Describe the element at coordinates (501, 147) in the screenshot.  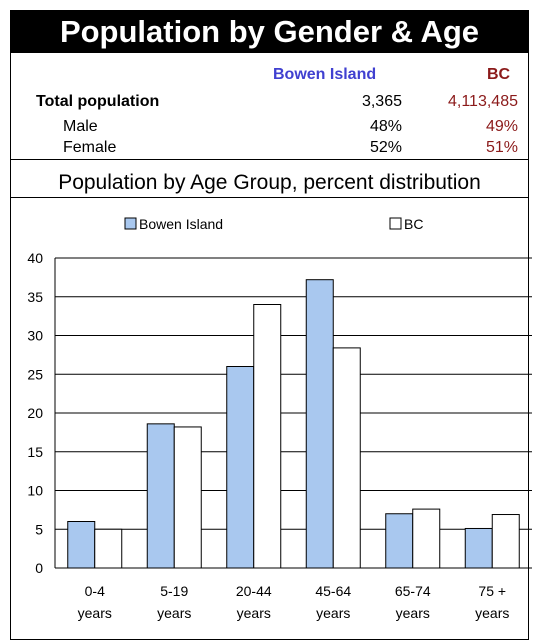
I see `value-bc-female: 51%` at that location.